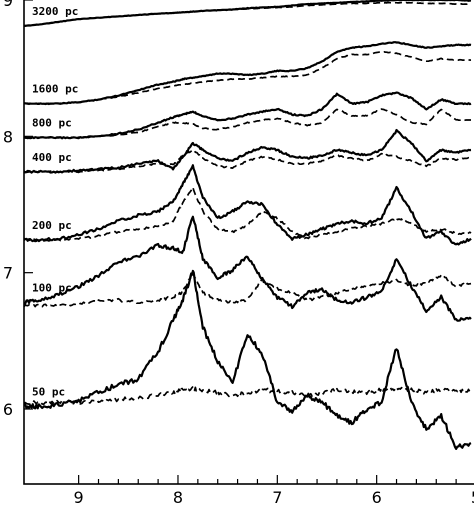  I want to click on series-label-50-pc: 50 pc, so click(48, 391).